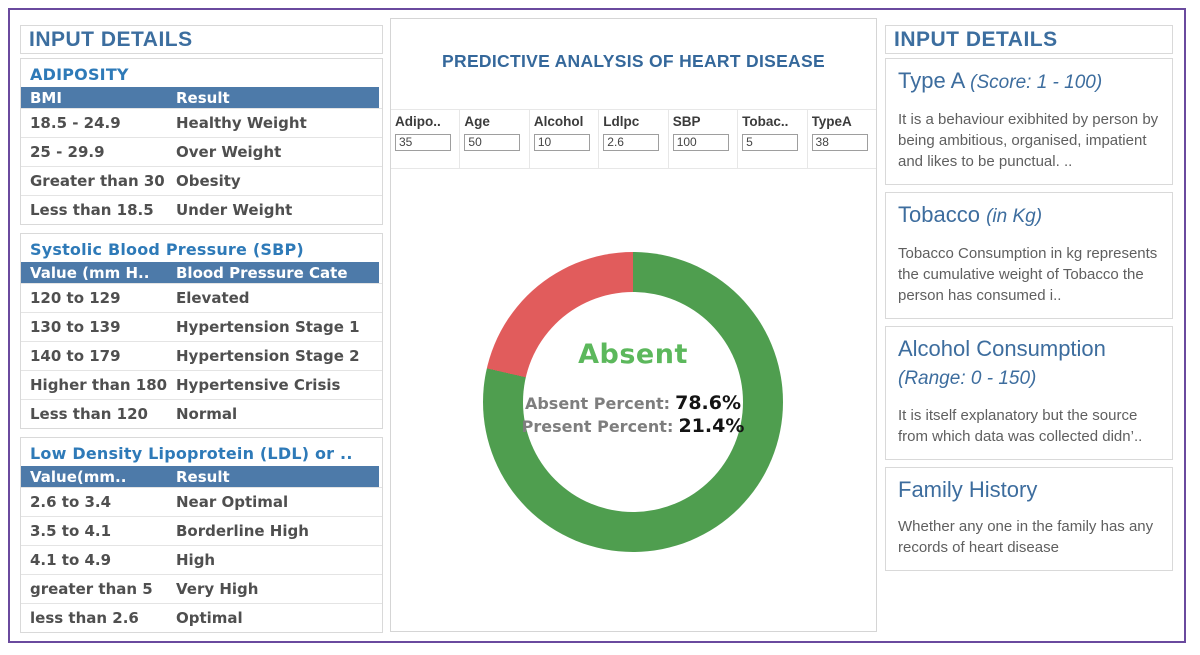 This screenshot has width=1200, height=655. I want to click on table-cell: 2.6 to 3.4, so click(98, 502).